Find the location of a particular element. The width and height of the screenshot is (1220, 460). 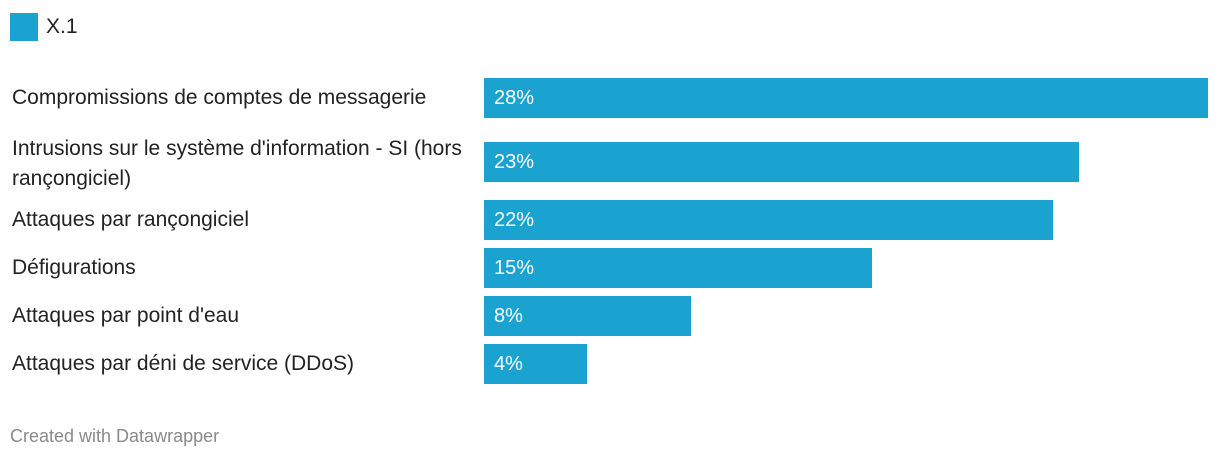

bar: 15% is located at coordinates (678, 268).